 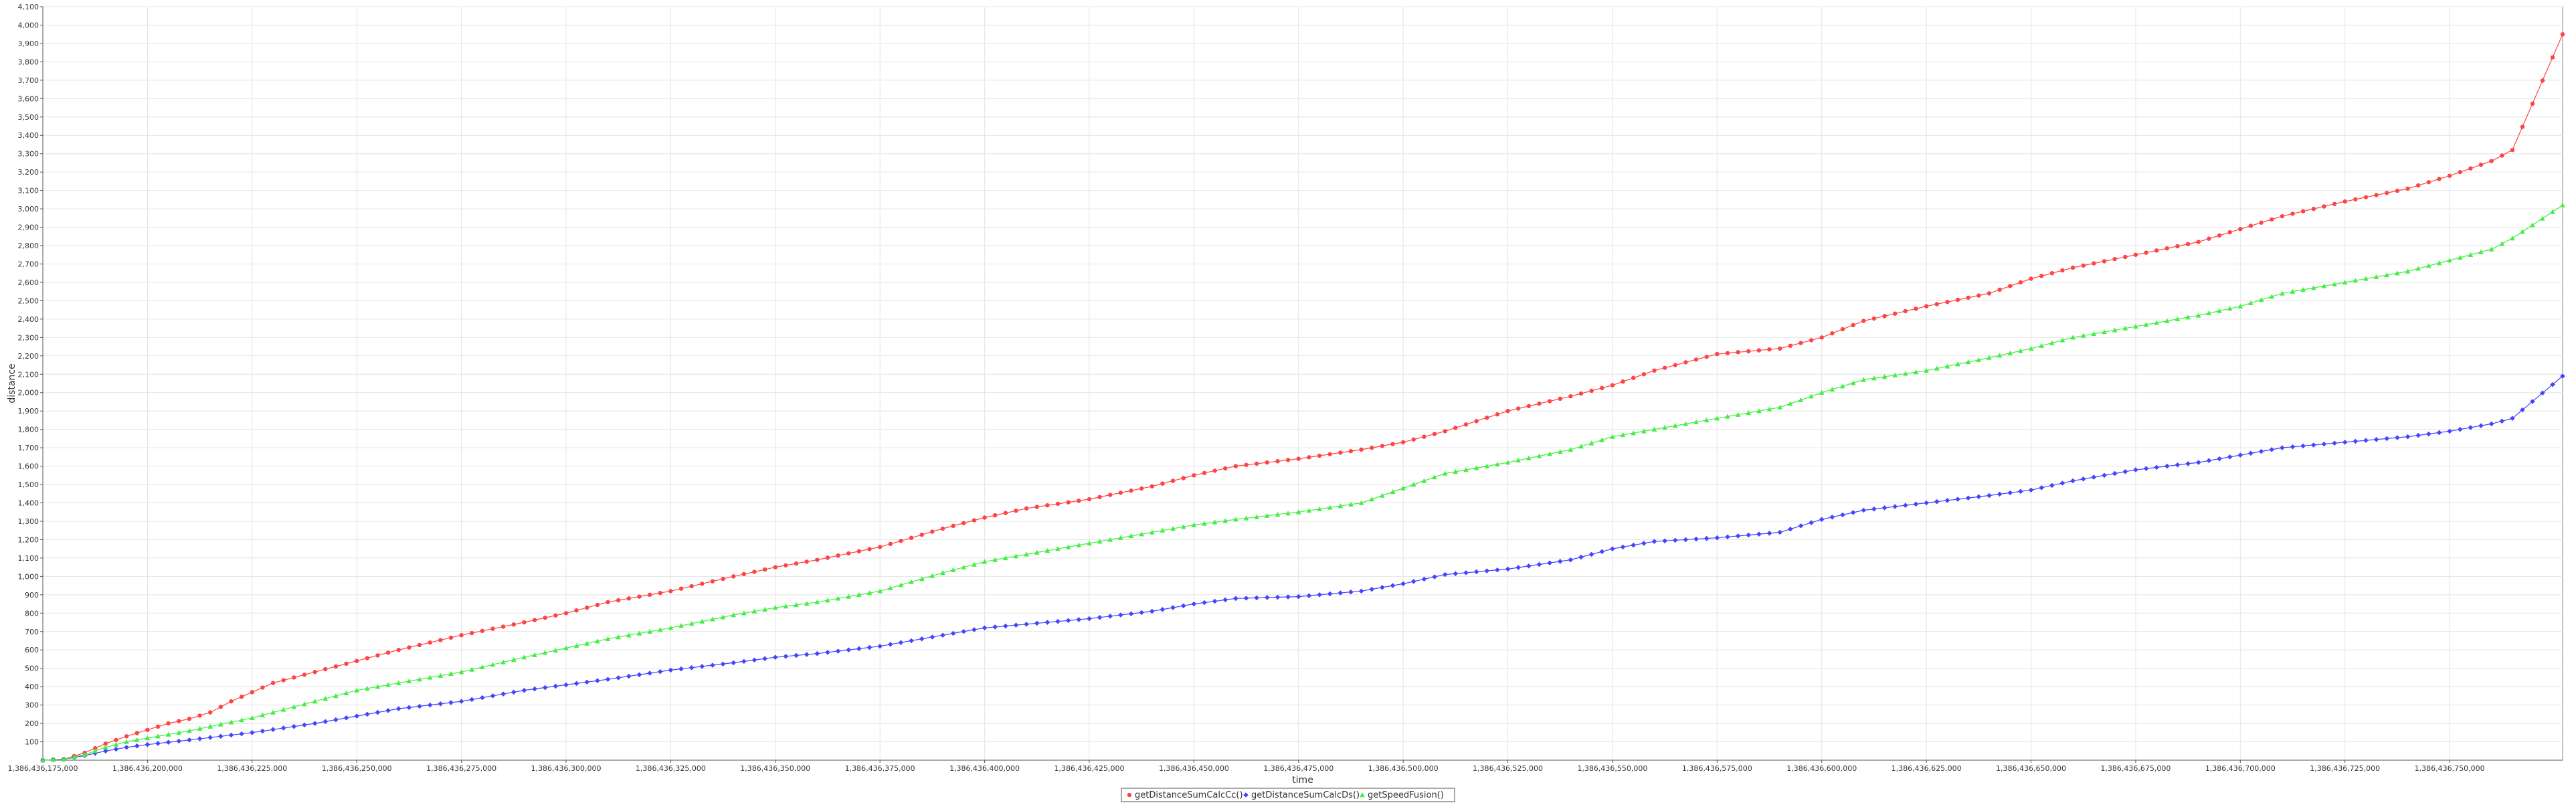 I want to click on y-tick-label: 1,100, so click(x=29, y=558).